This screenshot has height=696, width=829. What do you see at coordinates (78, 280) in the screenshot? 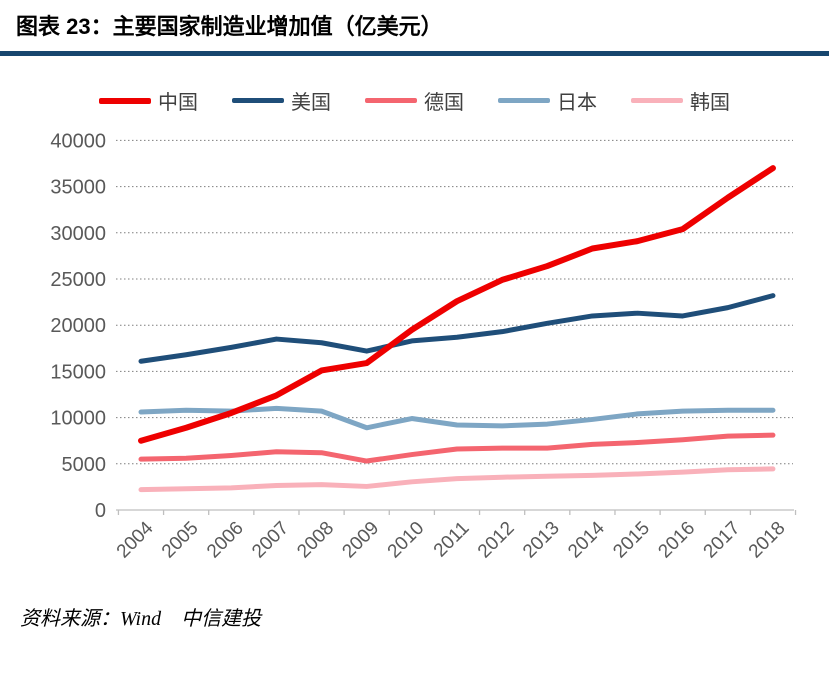
I see `y-tick-label: 25000` at bounding box center [78, 280].